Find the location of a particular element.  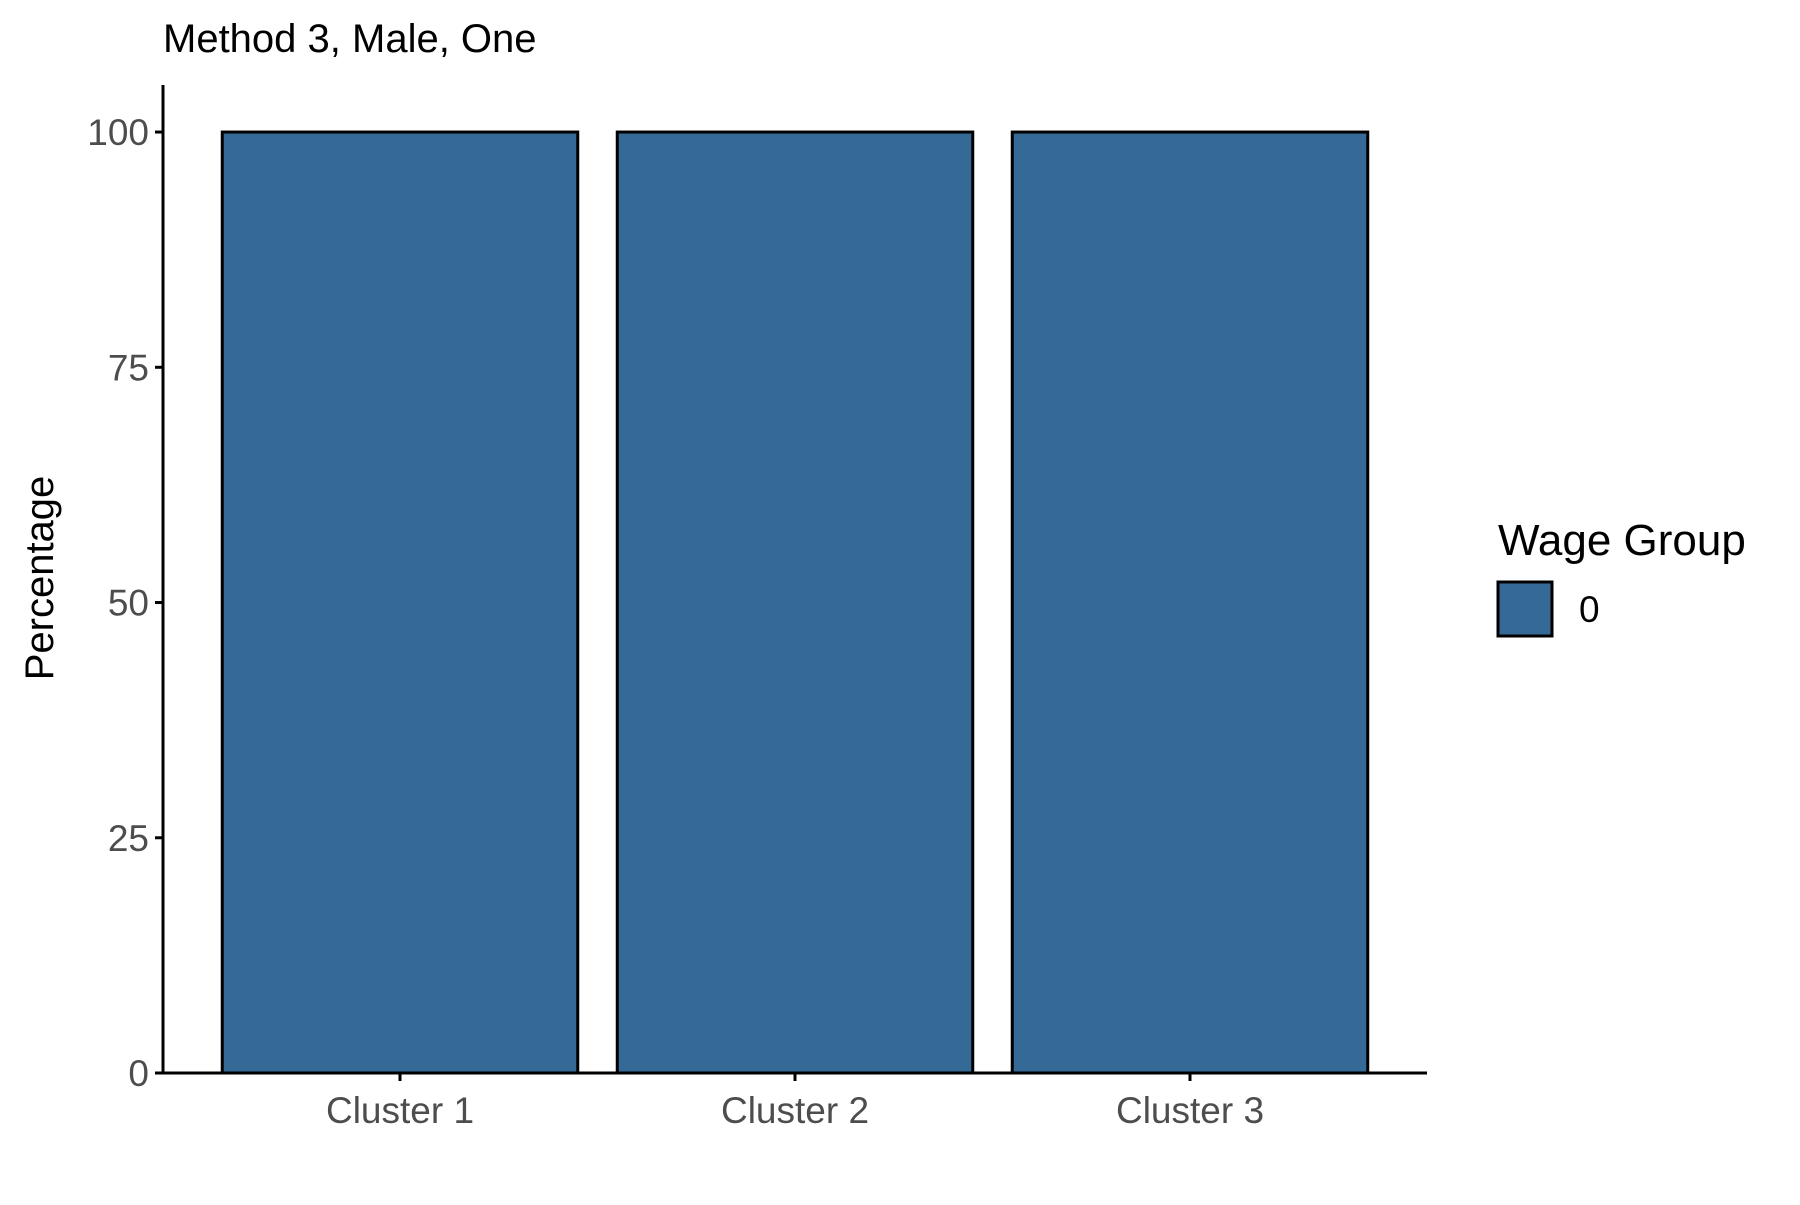

x-tick-label: Cluster 2 is located at coordinates (795, 1110).